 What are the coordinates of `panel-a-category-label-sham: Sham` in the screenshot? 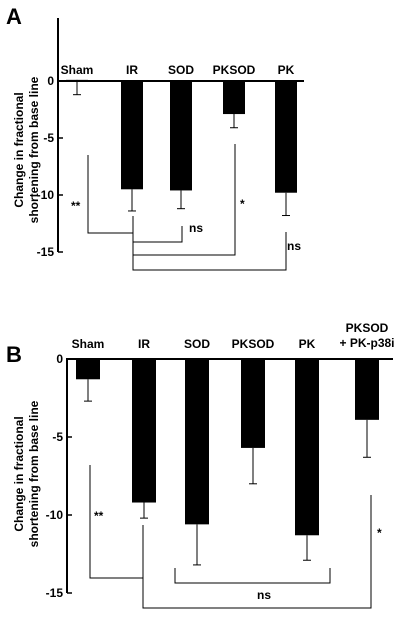 It's located at (77, 70).